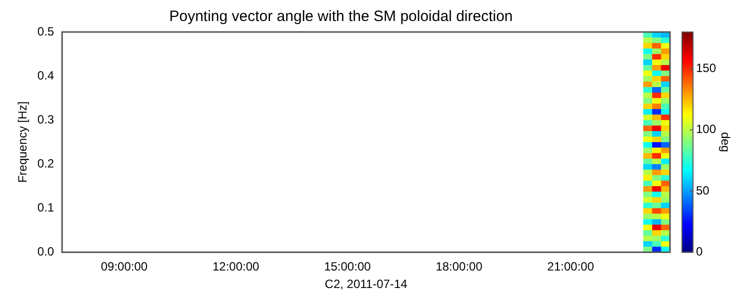  I want to click on x-tick-label: 21:00:00, so click(570, 267).